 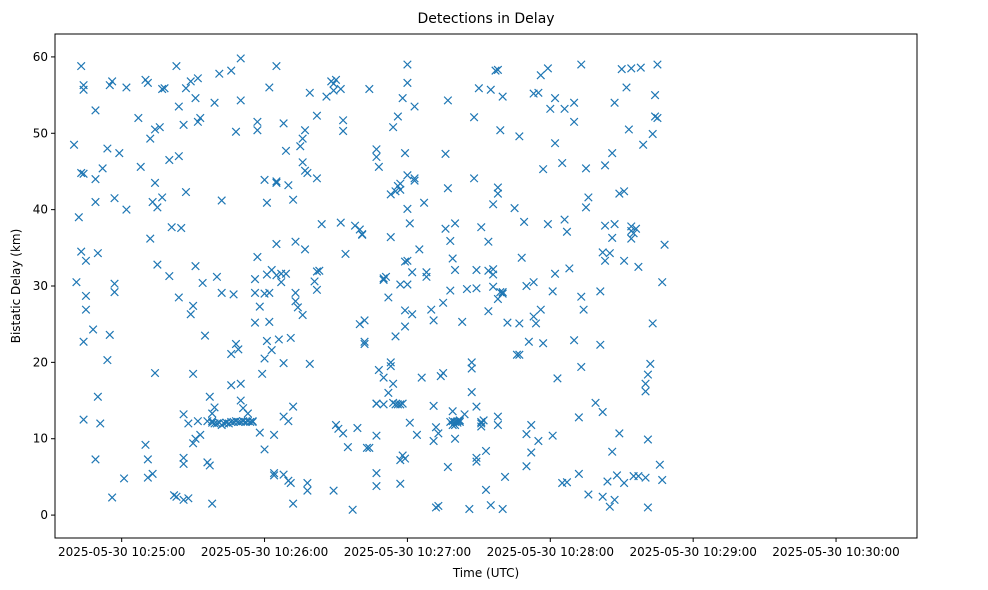 I want to click on y-tick-label: 10, so click(x=40, y=439).